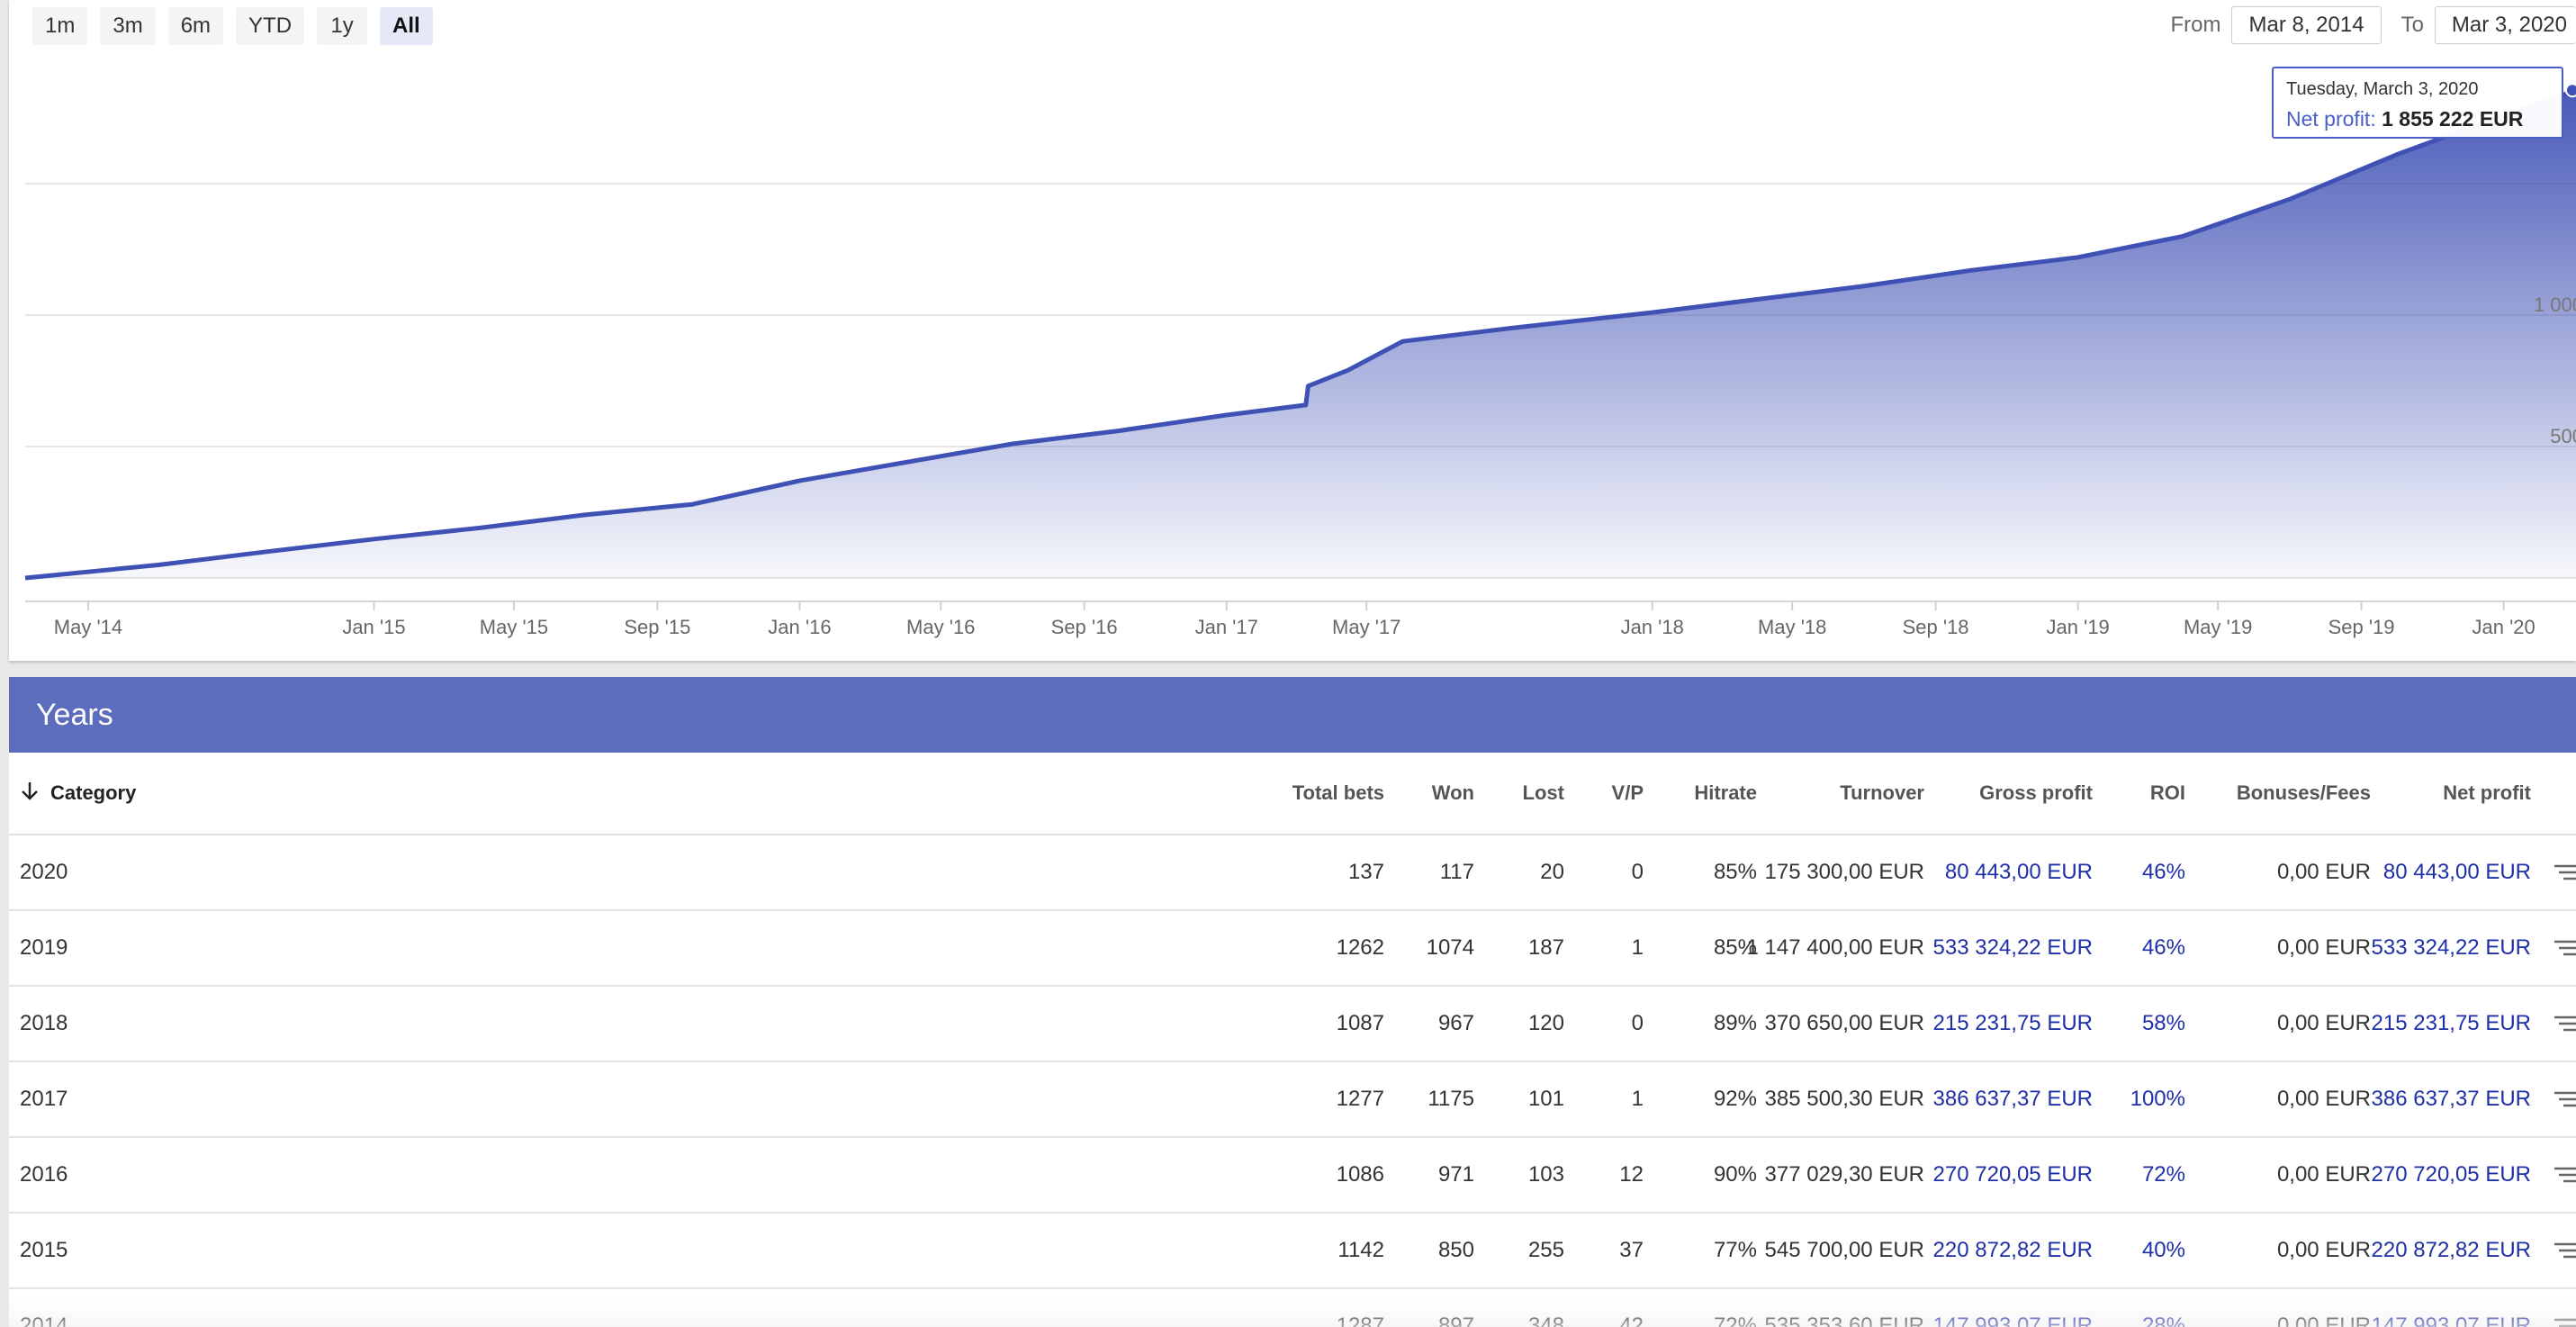 This screenshot has height=1327, width=2576. Describe the element at coordinates (2563, 436) in the screenshot. I see `y-tick-label: 500` at that location.